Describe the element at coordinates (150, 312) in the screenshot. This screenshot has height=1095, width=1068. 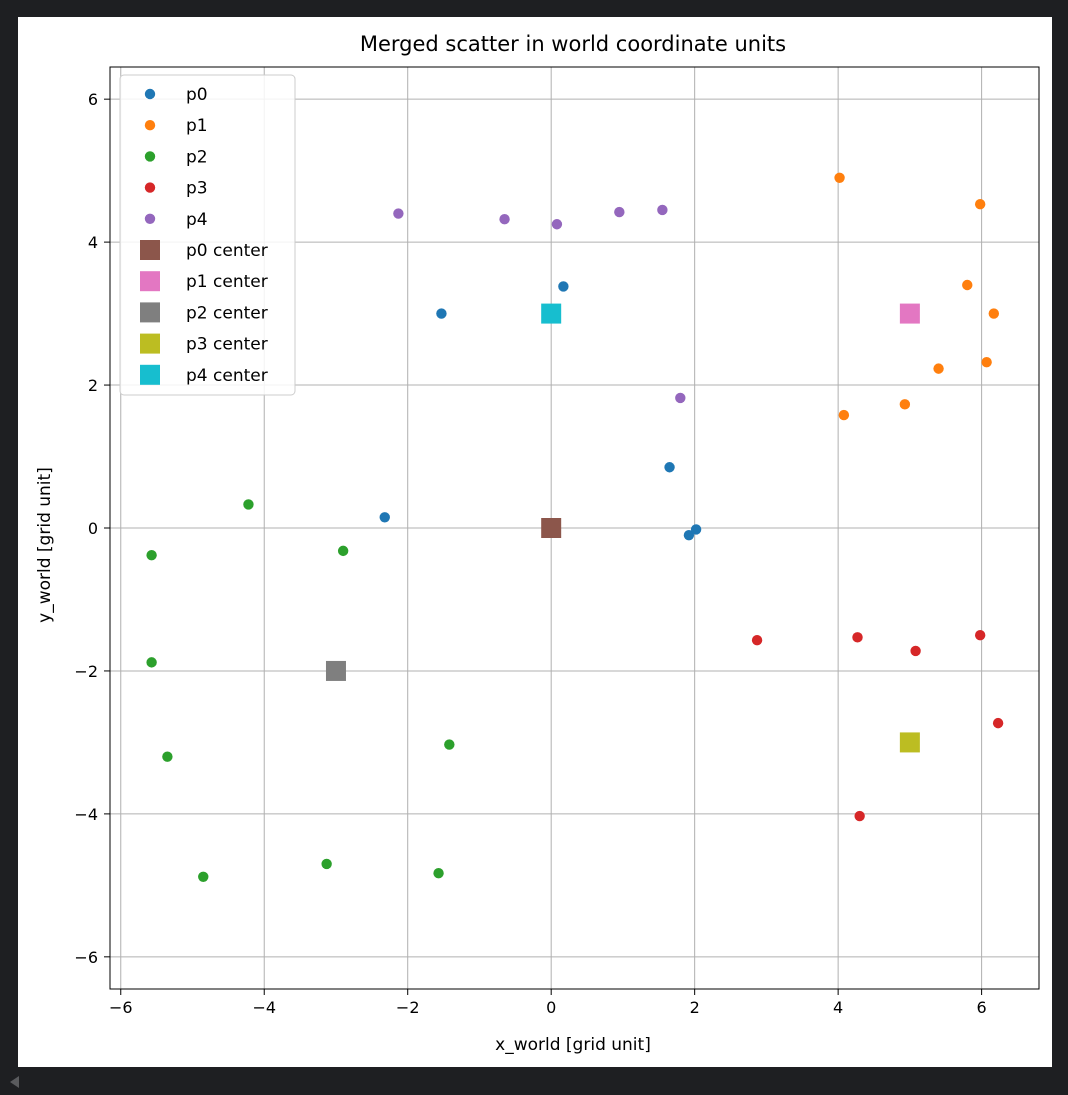
I see `legend-p2-center-swatch` at that location.